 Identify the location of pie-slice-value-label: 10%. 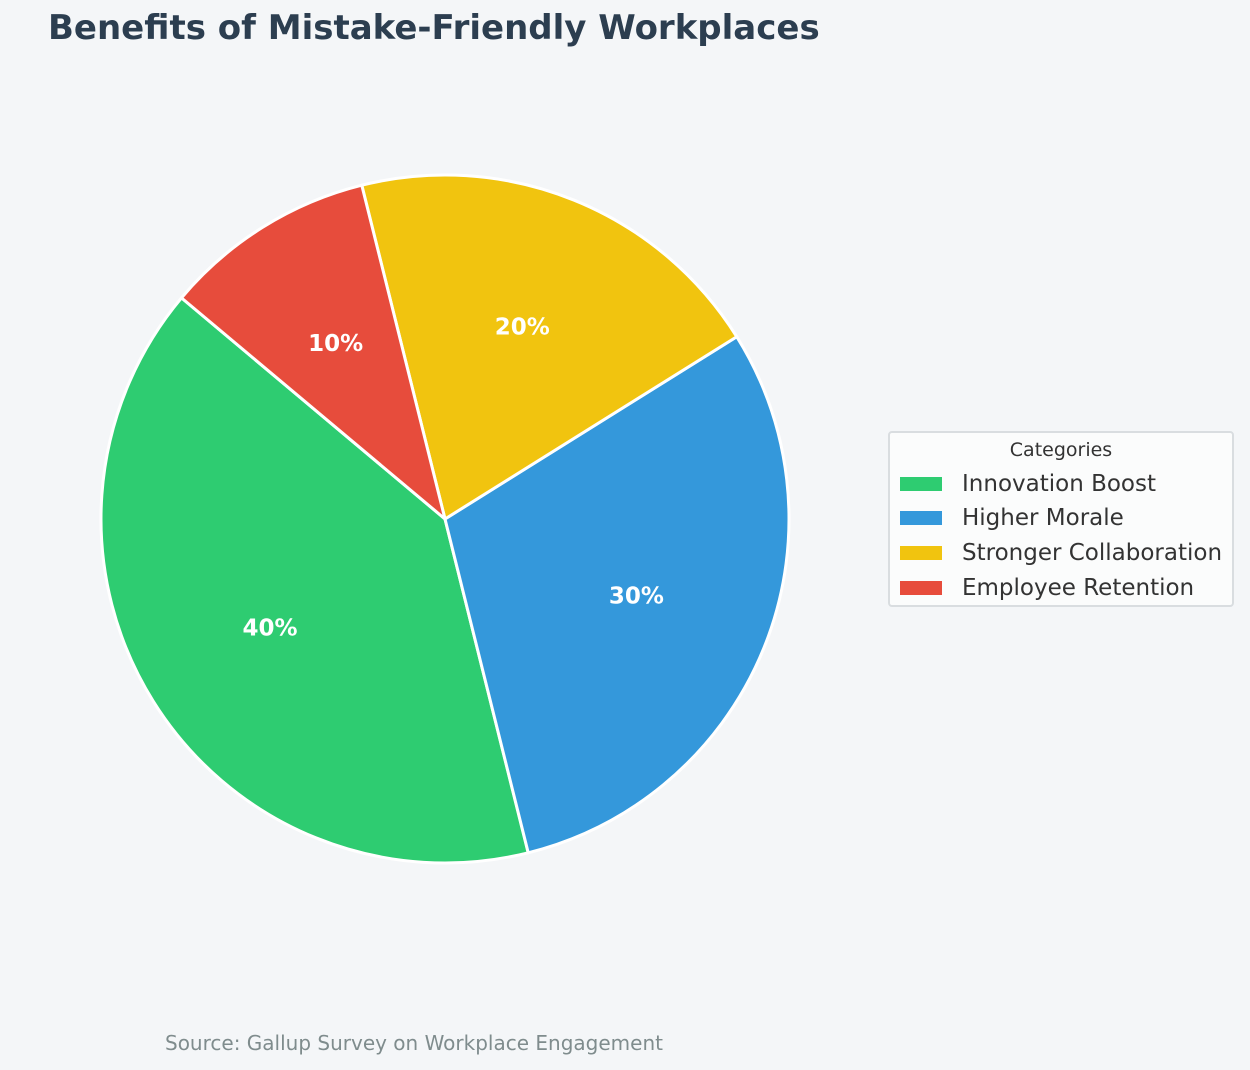
(335, 344).